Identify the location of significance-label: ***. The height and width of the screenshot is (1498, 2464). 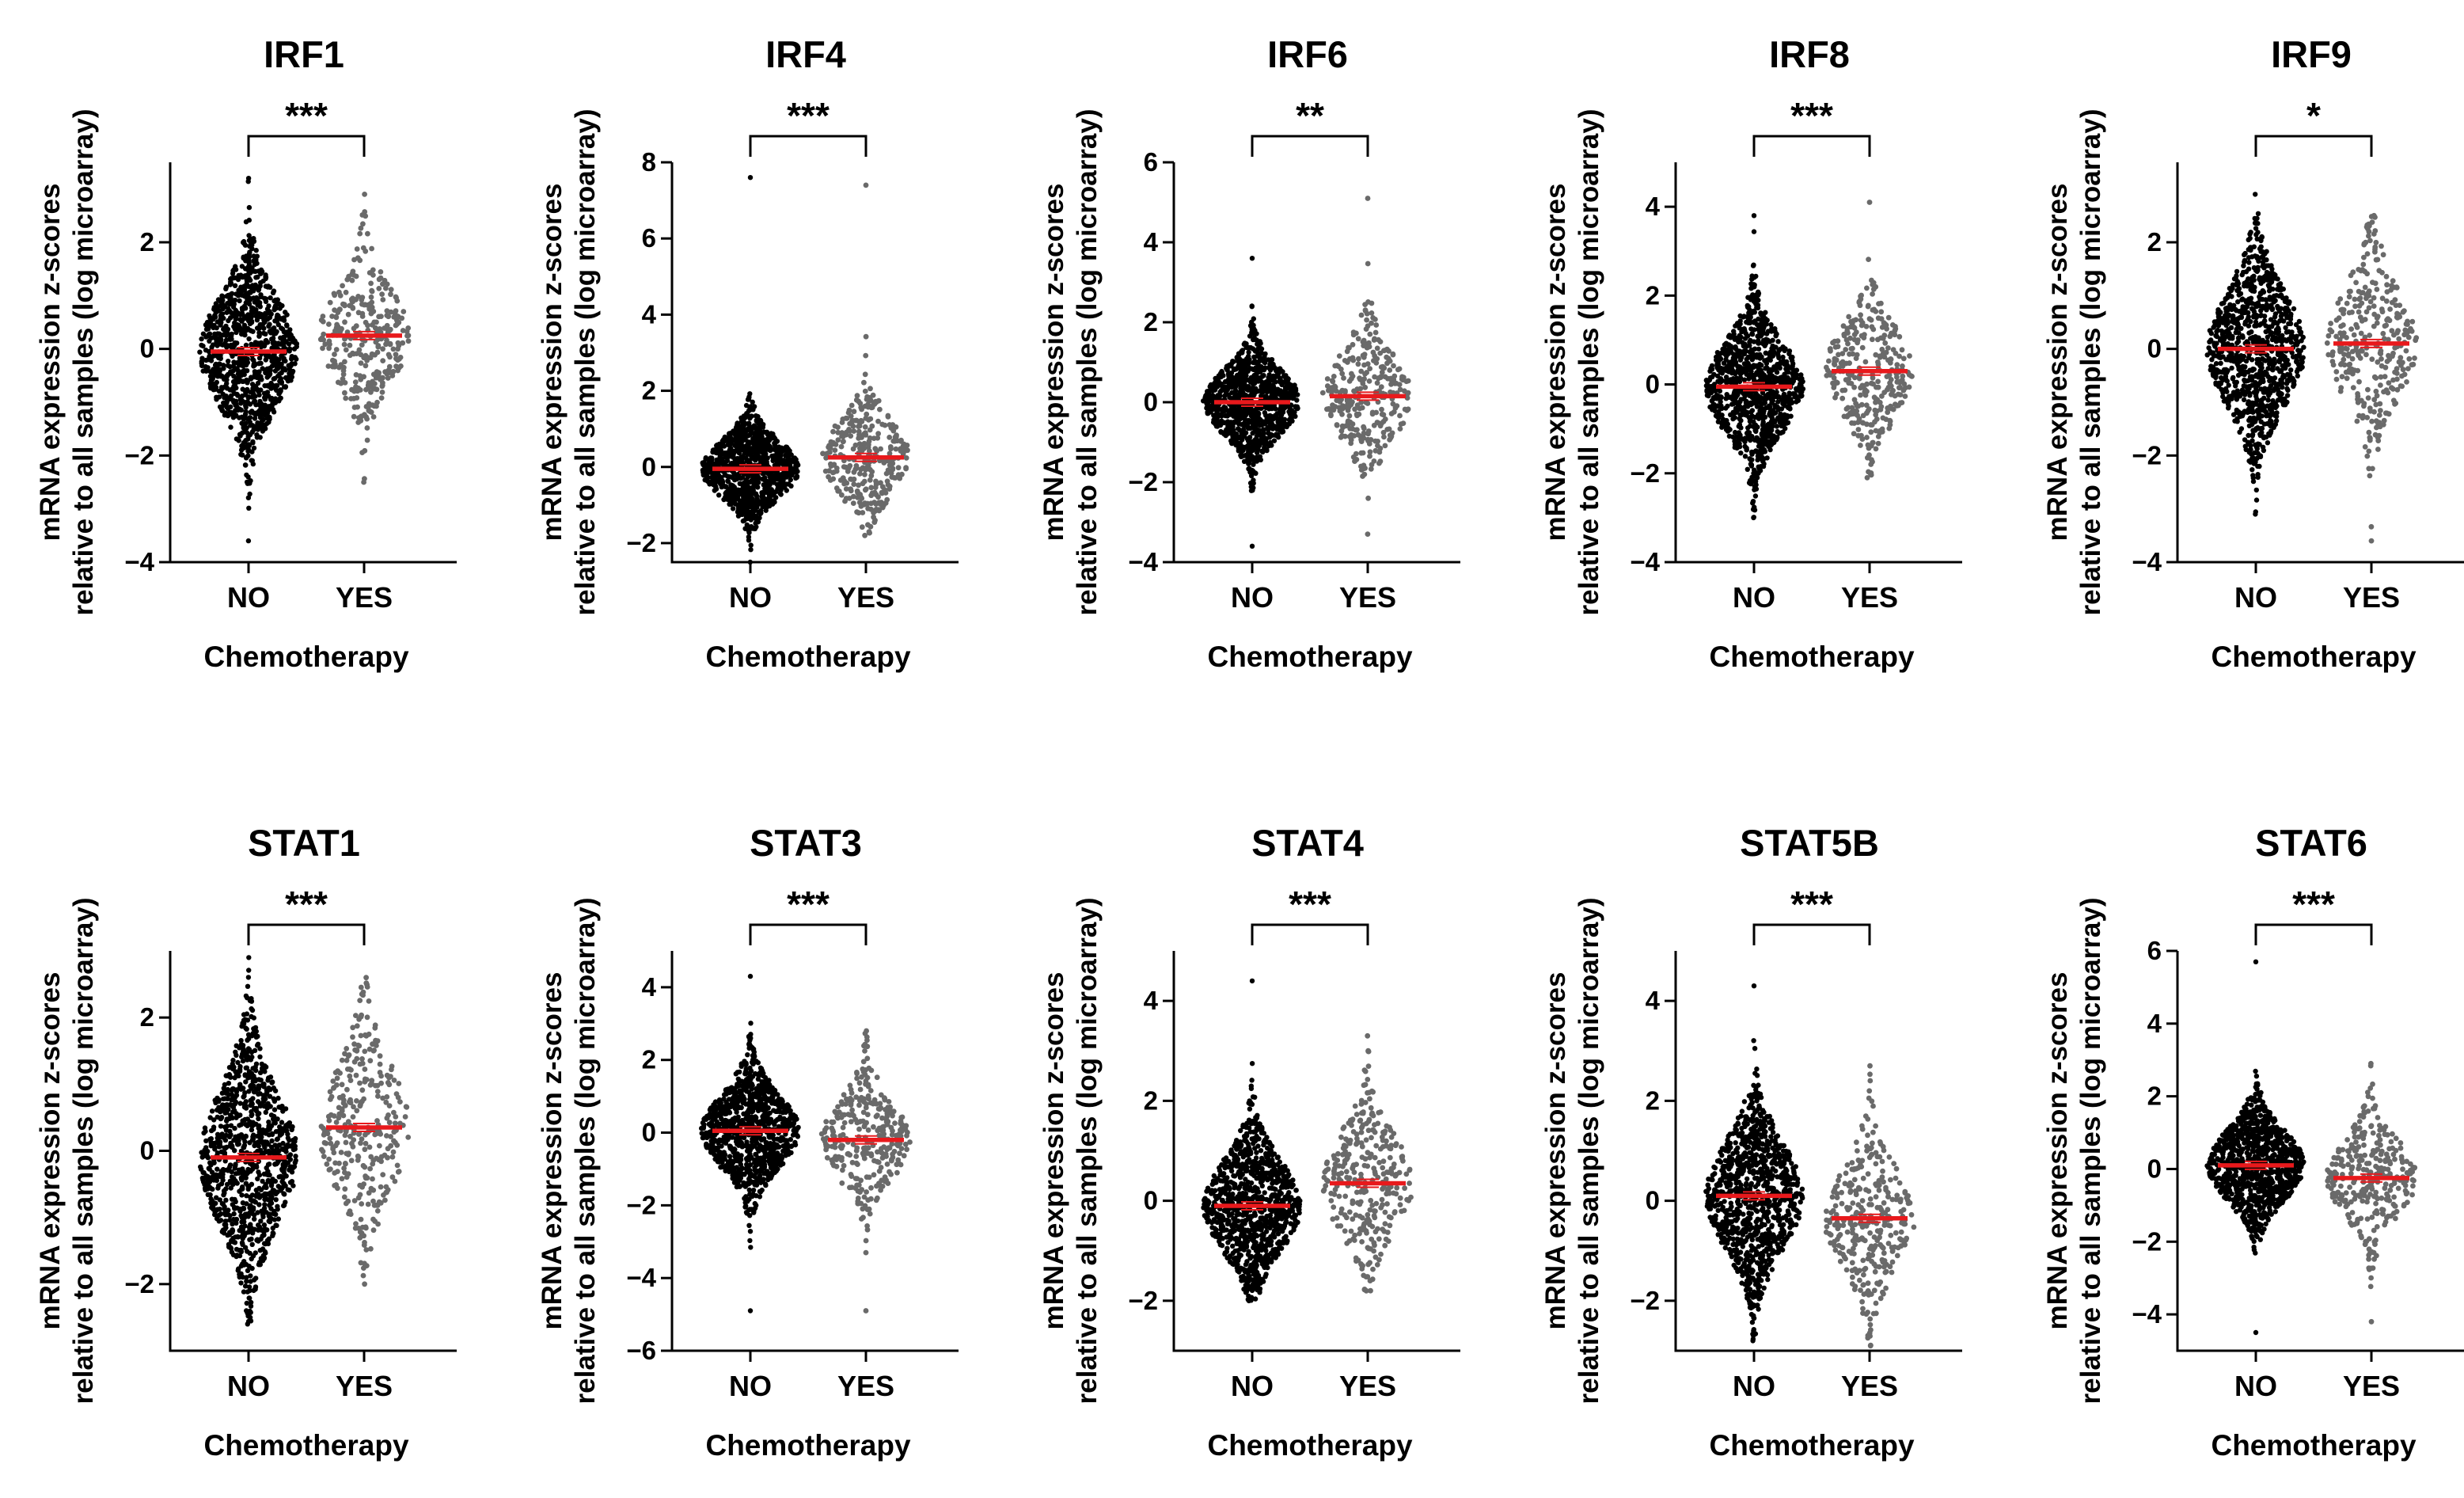
(306, 115).